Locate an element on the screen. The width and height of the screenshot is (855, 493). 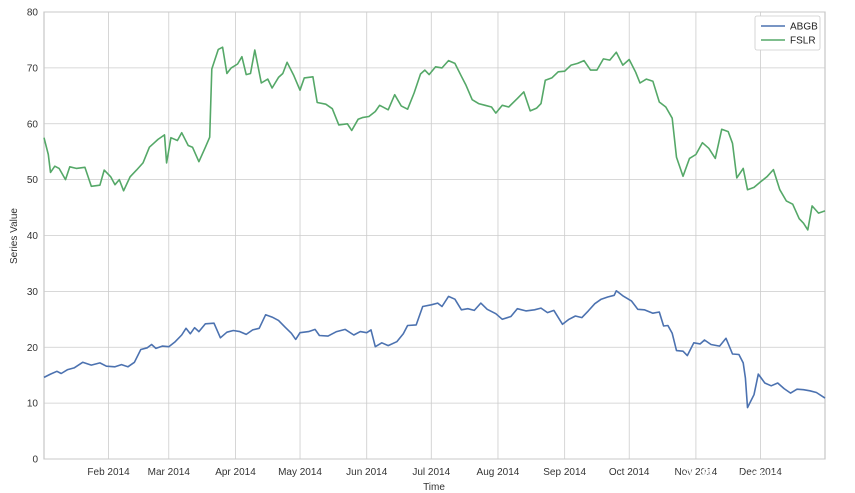
y-tick-label: 80 is located at coordinates (33, 13).